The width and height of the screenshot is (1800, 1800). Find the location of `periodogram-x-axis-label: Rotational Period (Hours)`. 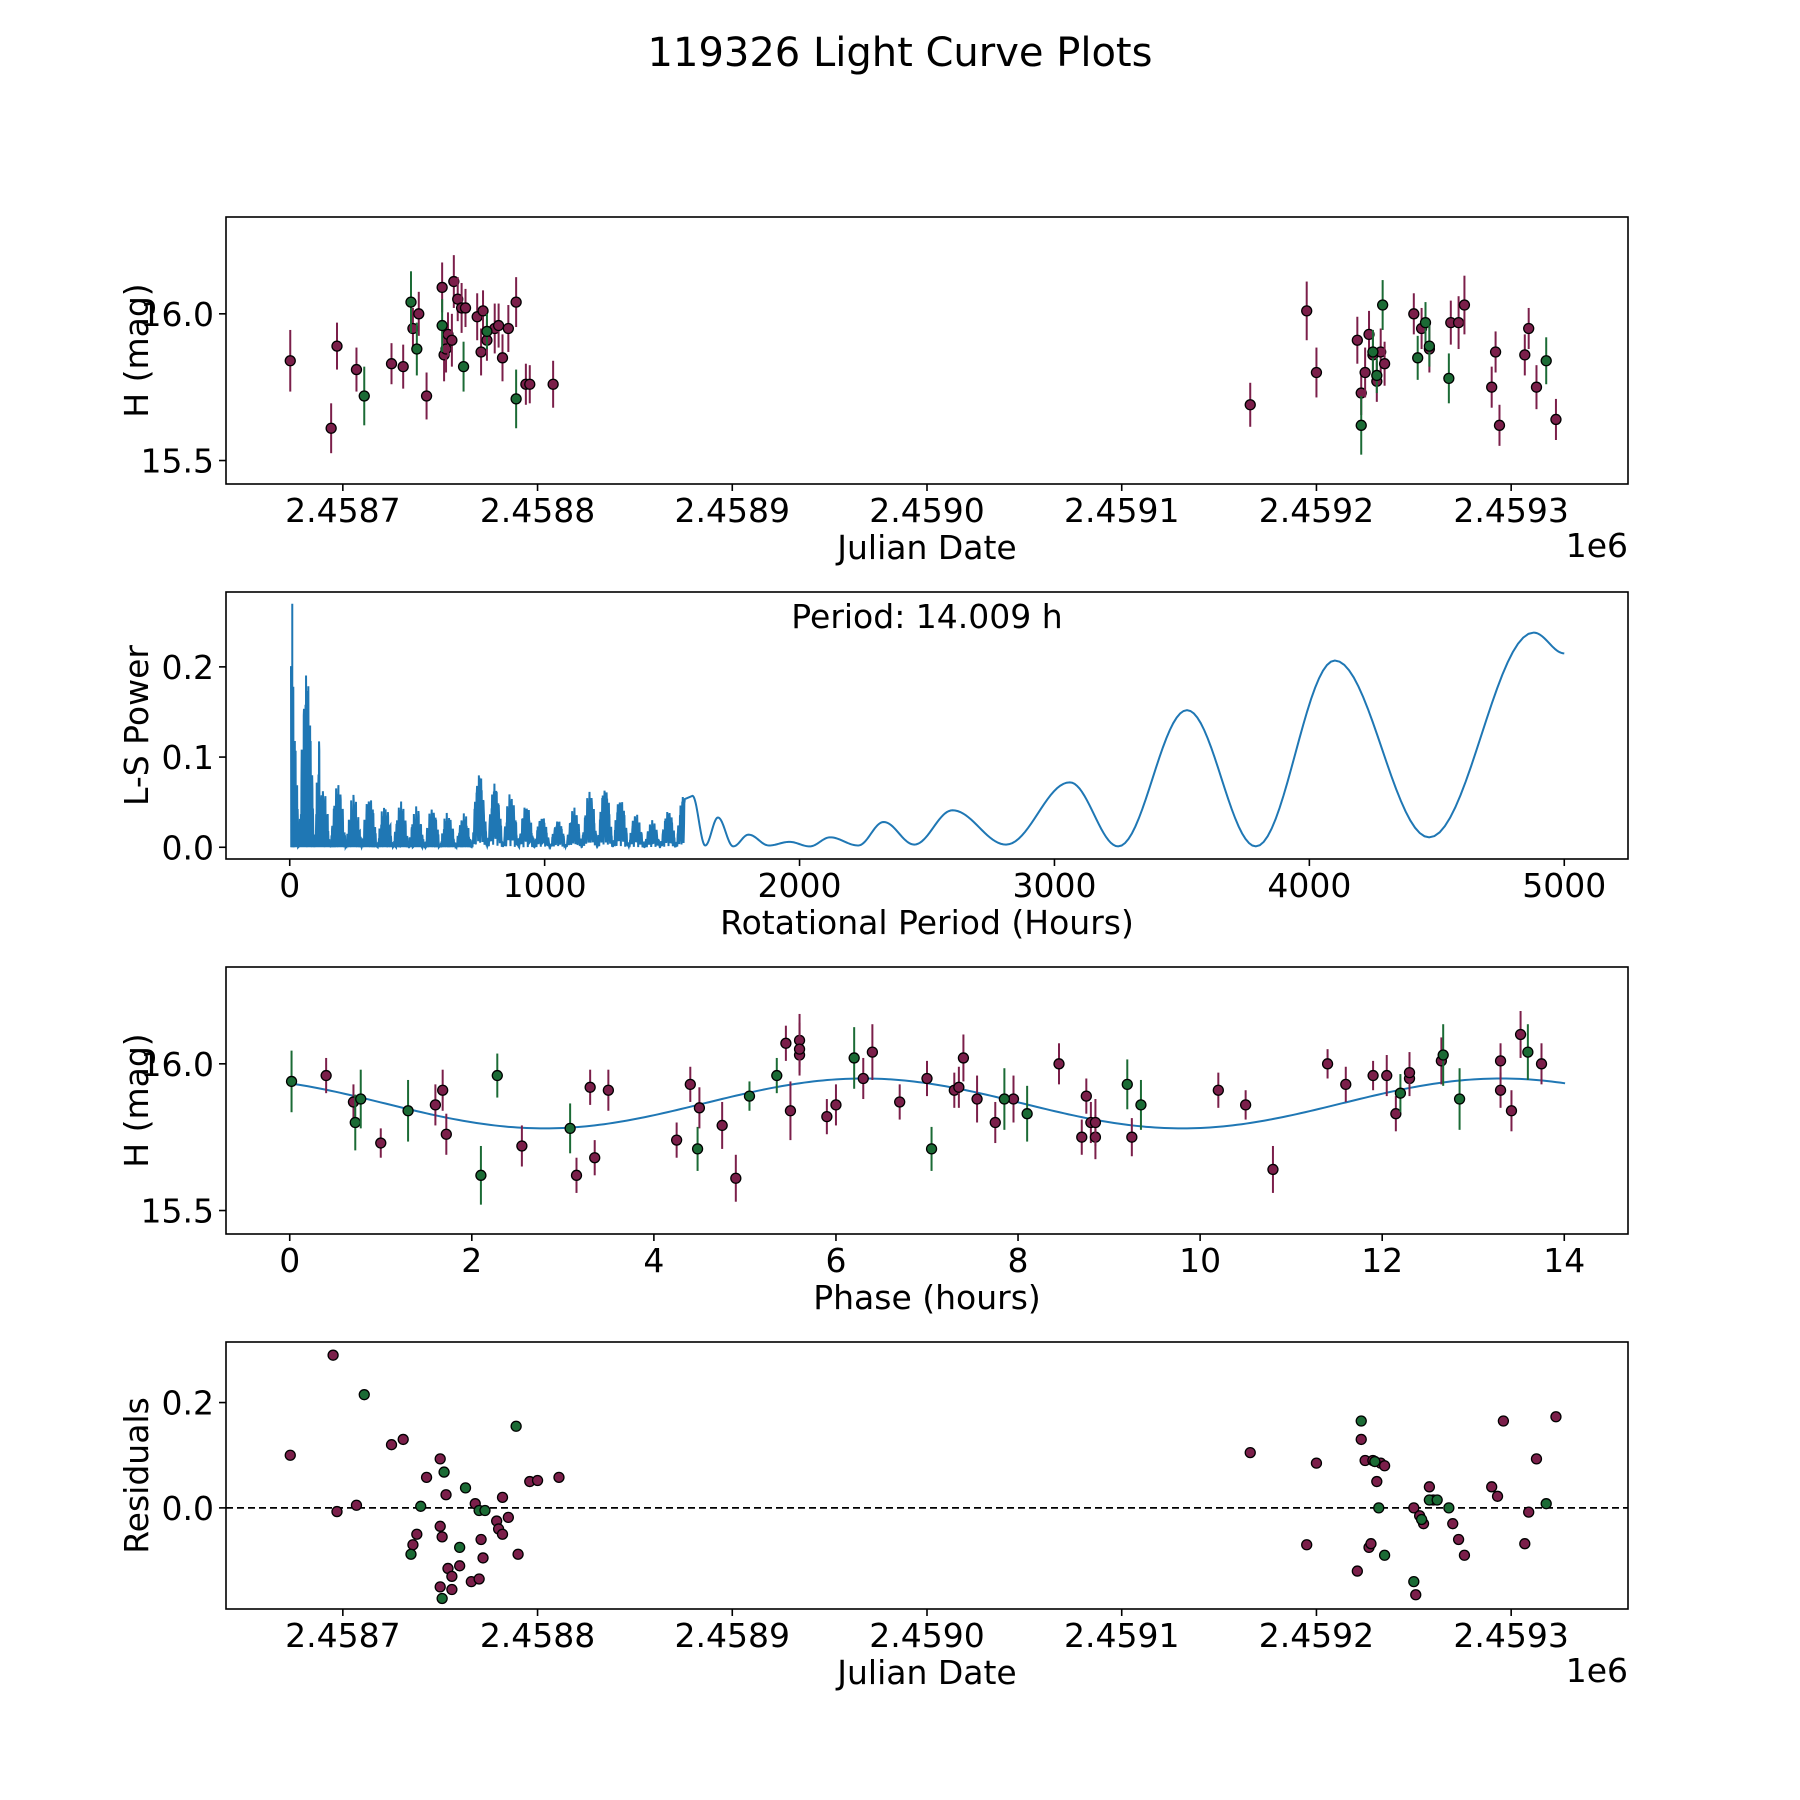

periodogram-x-axis-label: Rotational Period (Hours) is located at coordinates (927, 922).